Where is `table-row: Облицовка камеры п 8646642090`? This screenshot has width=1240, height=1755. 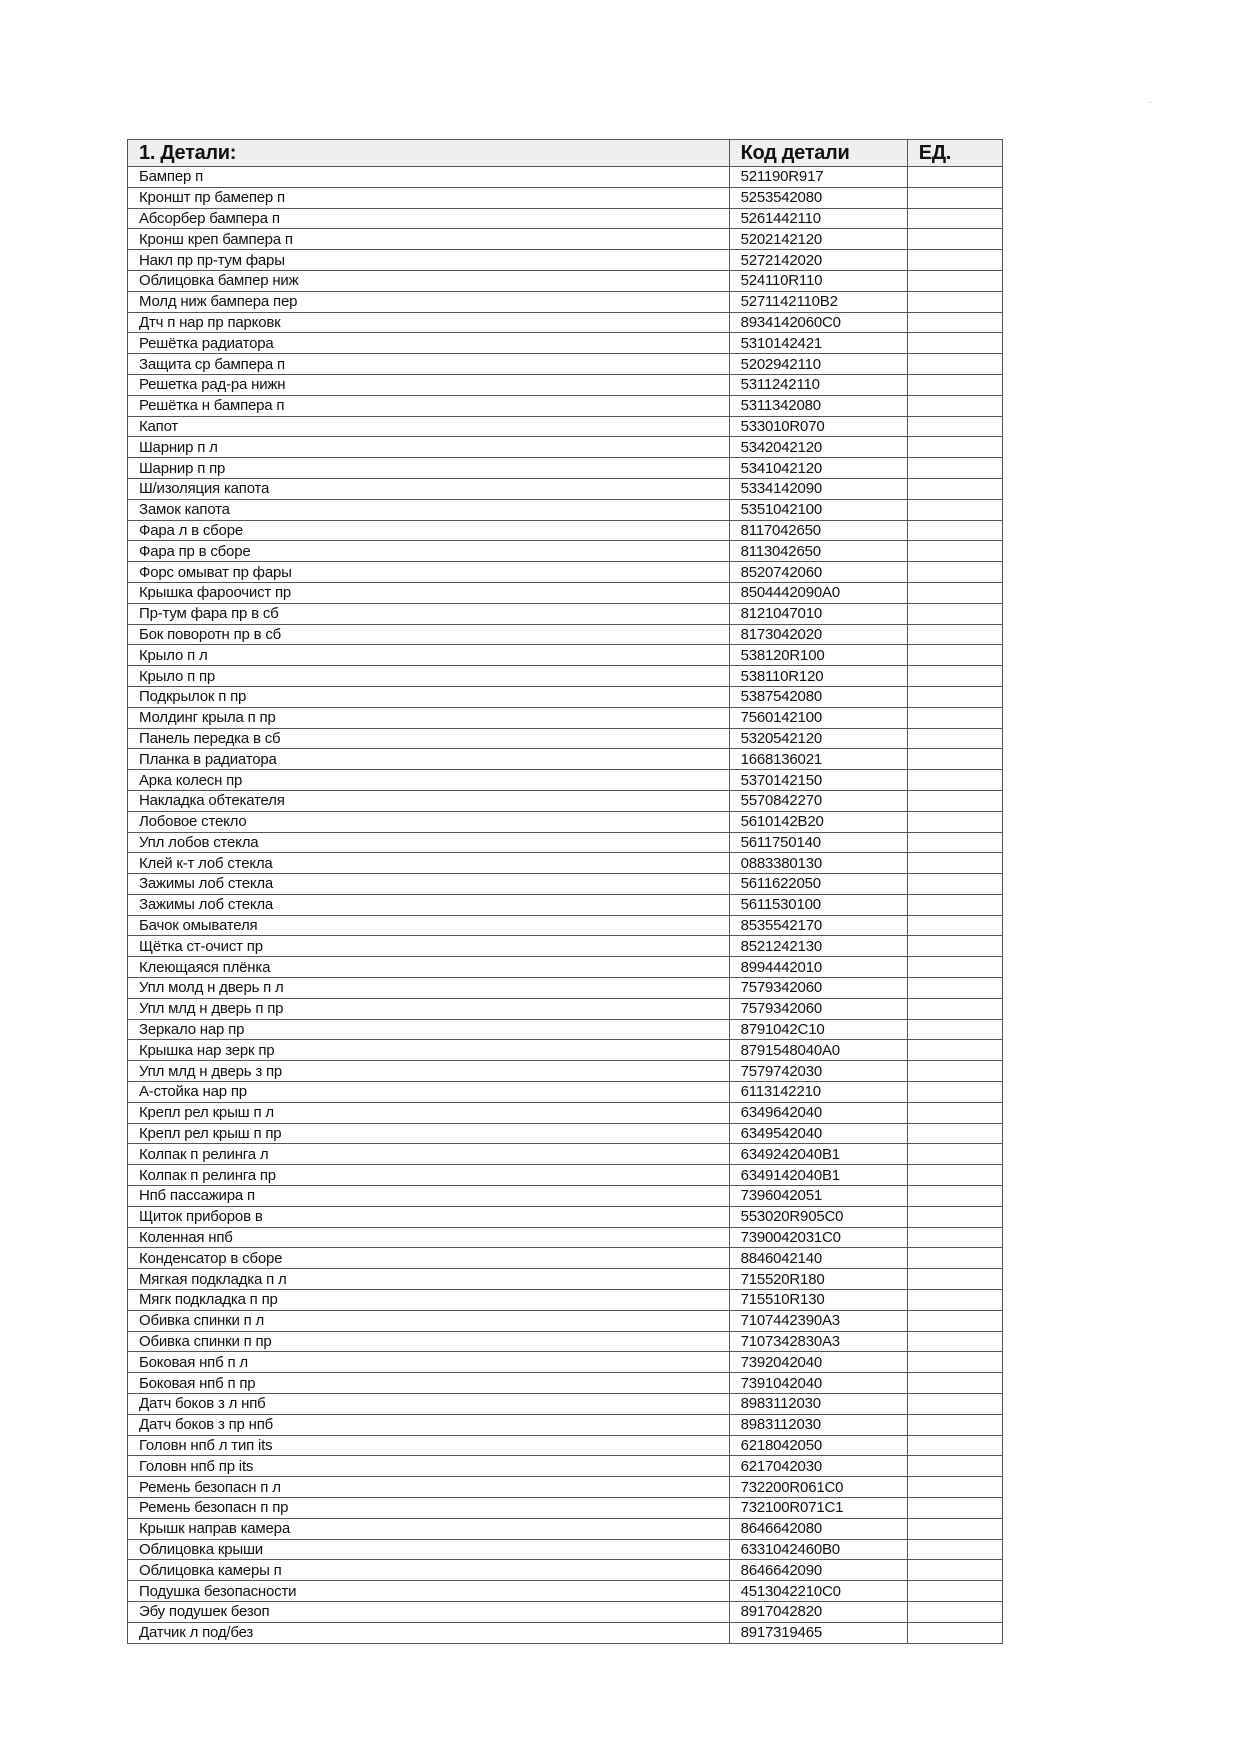
table-row: Облицовка камеры п 8646642090 is located at coordinates (565, 1570).